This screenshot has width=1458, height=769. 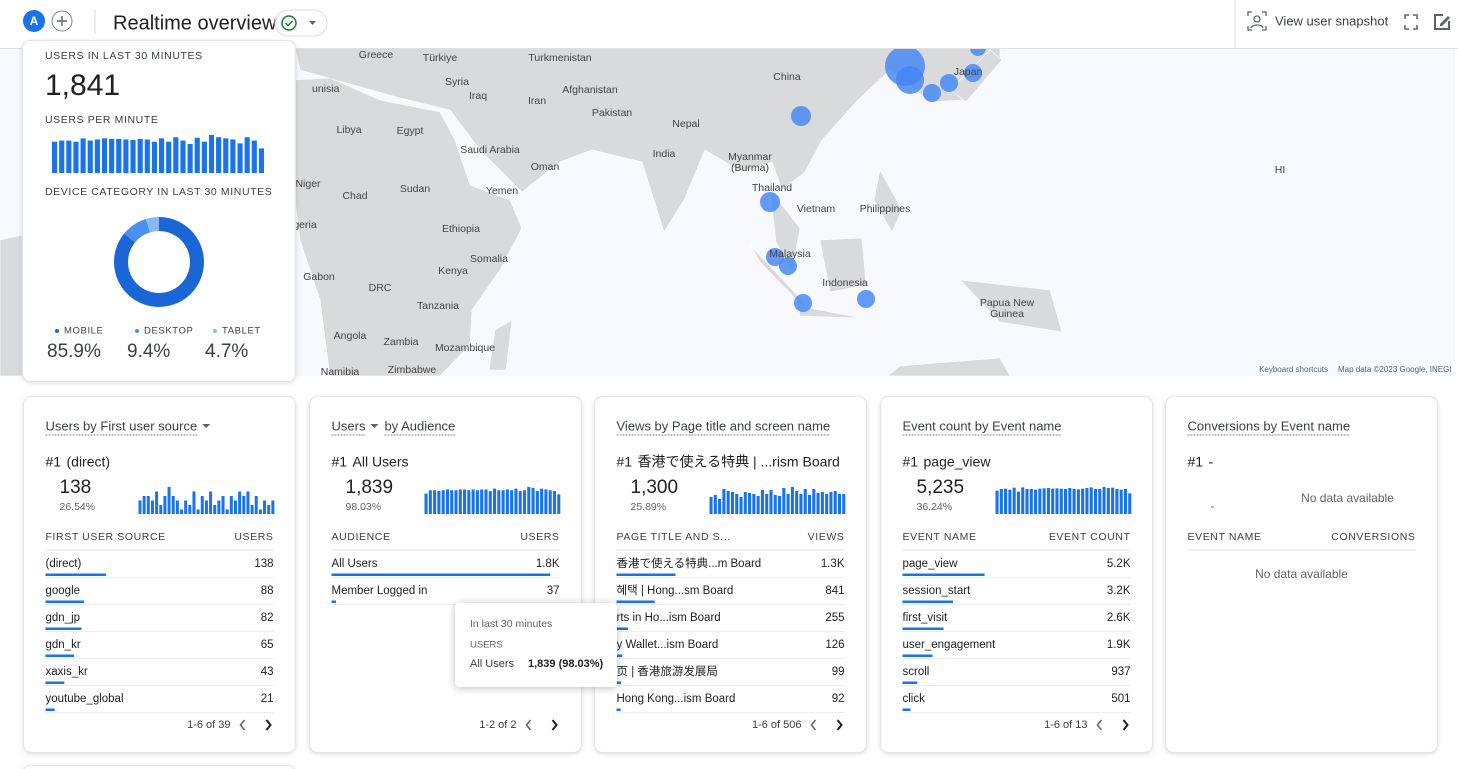 I want to click on top-share: 25.89%, so click(x=649, y=507).